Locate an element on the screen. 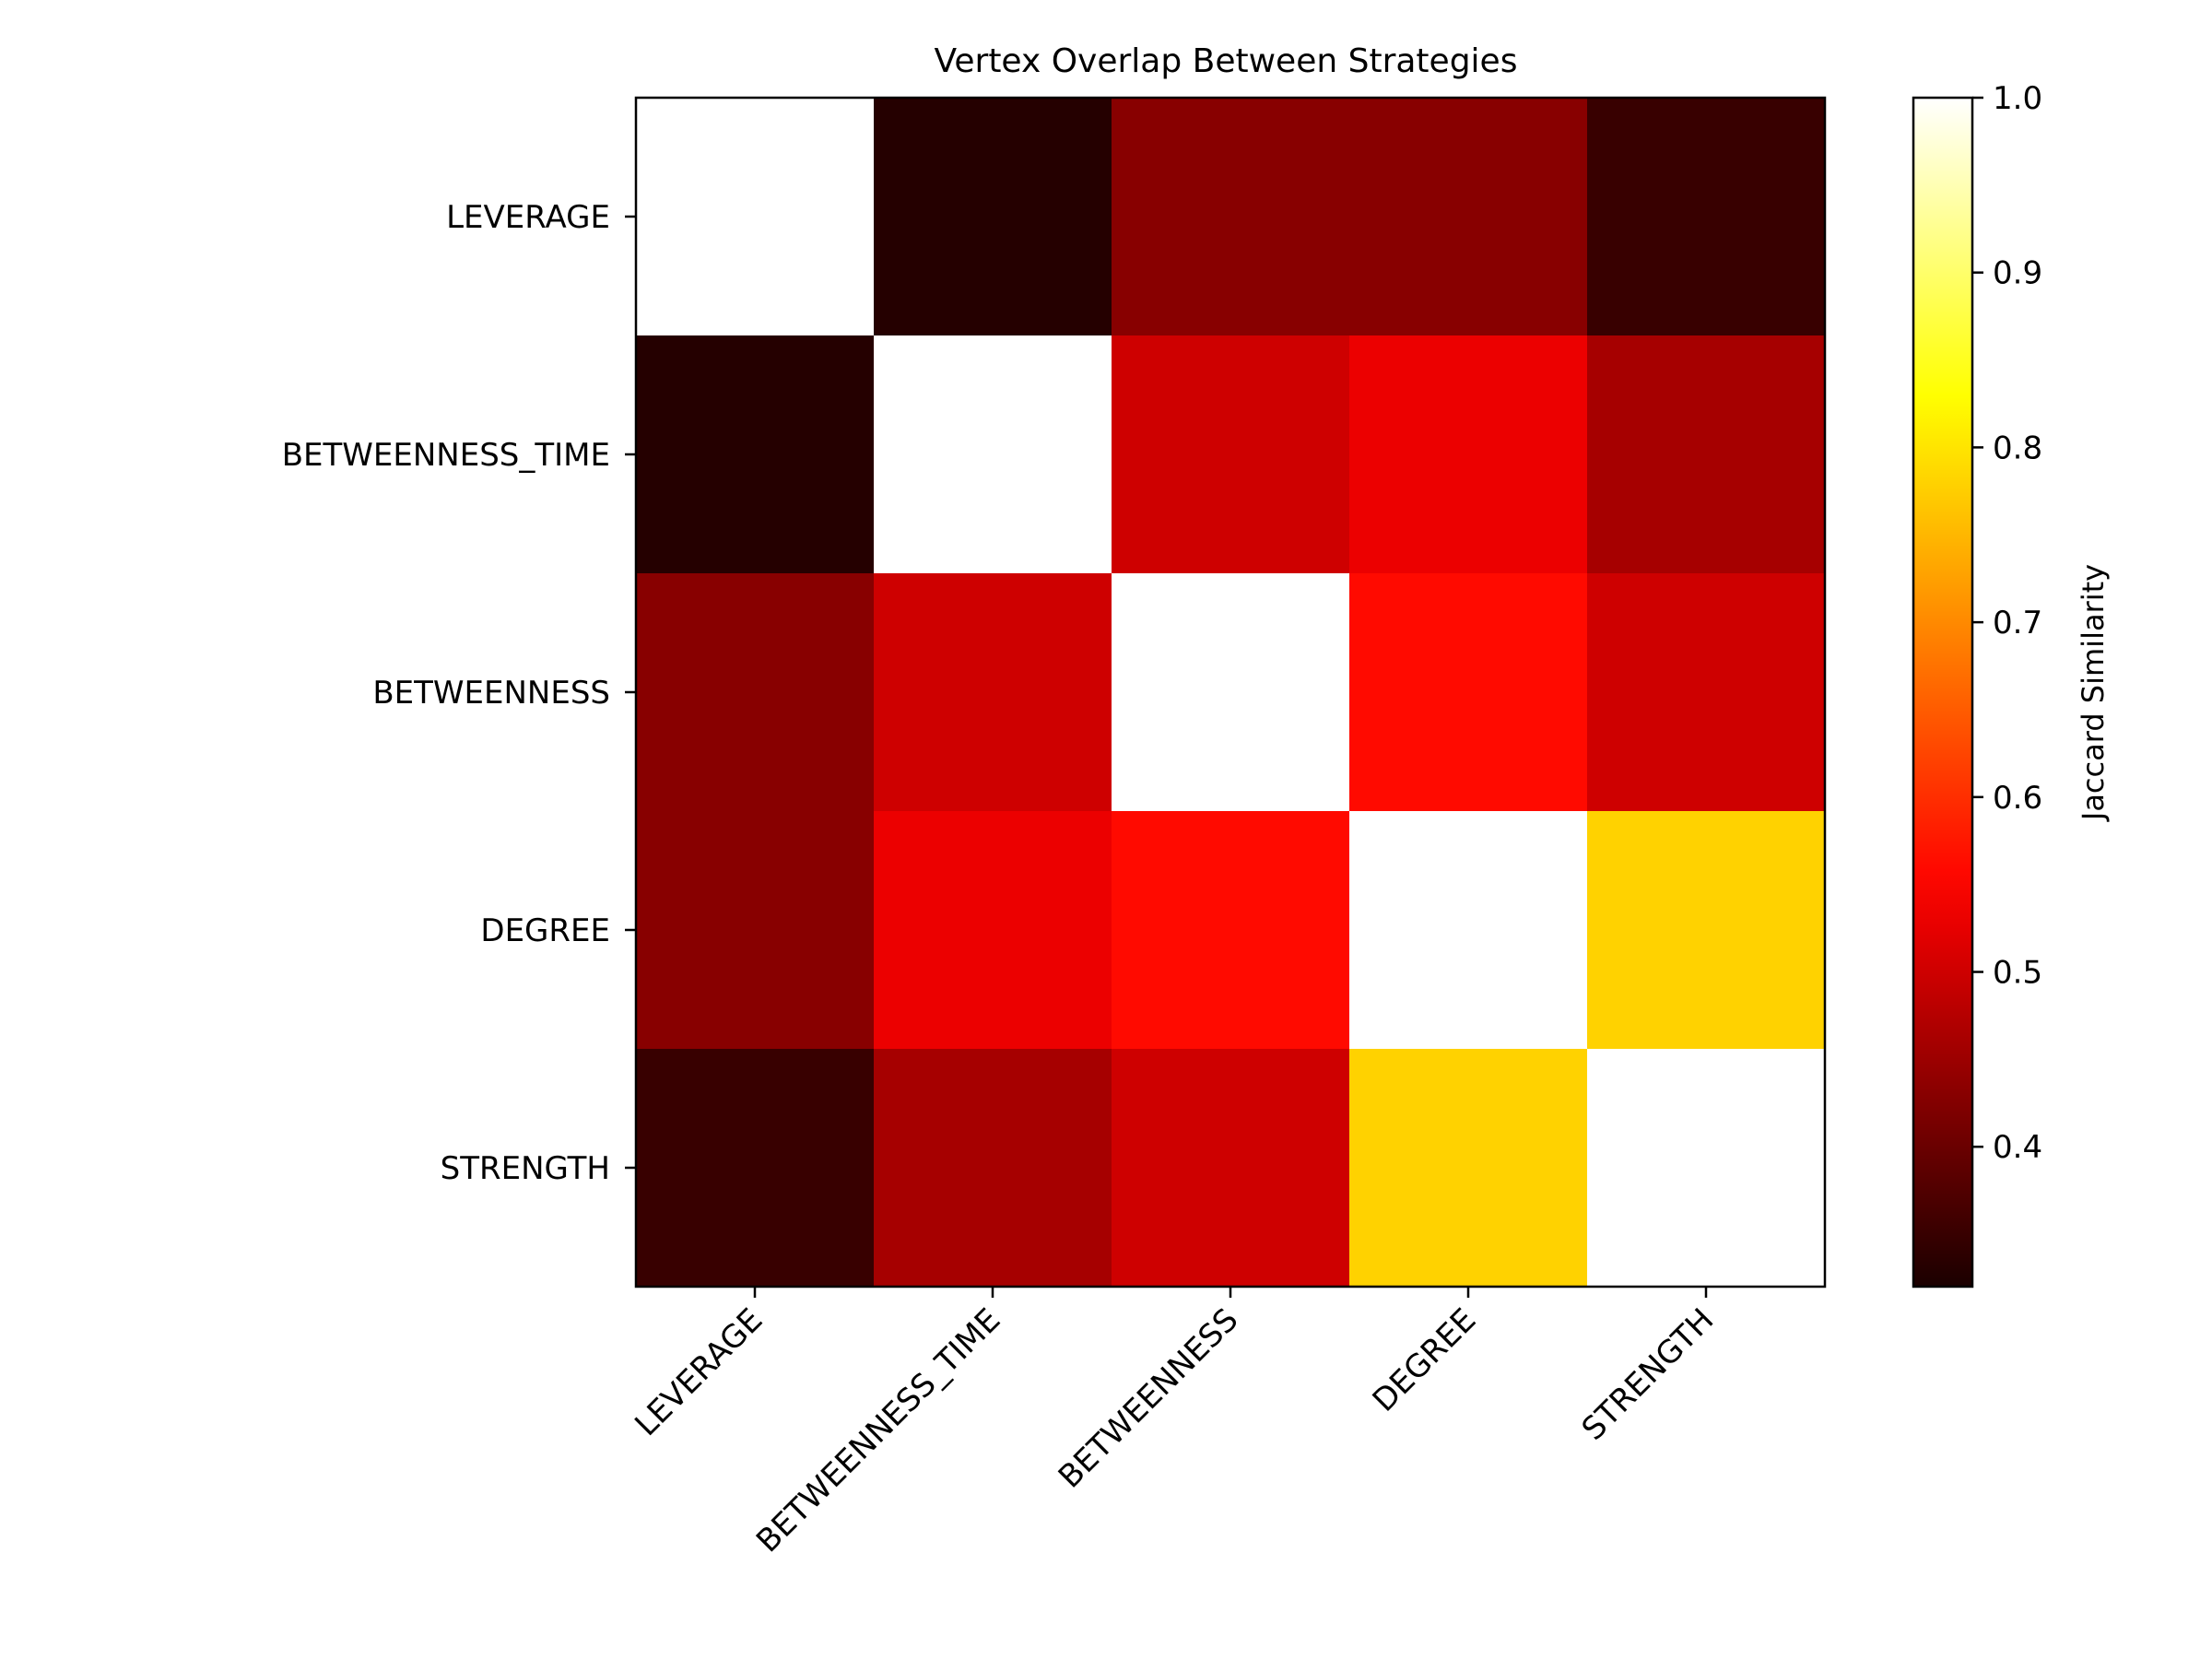 This screenshot has width=2212, height=1659. x-tick-label: LEVERAGE is located at coordinates (699, 1372).